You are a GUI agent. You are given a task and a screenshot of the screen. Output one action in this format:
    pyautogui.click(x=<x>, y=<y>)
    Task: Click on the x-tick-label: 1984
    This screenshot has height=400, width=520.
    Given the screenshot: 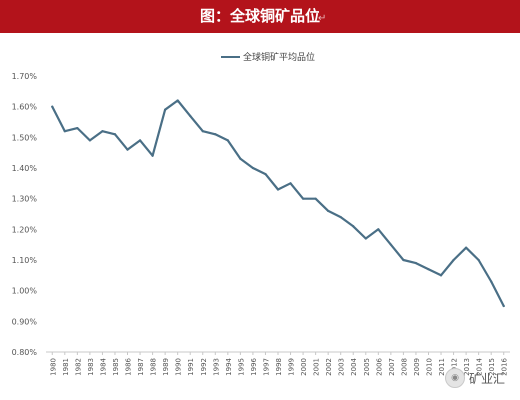 What is the action you would take?
    pyautogui.click(x=103, y=366)
    